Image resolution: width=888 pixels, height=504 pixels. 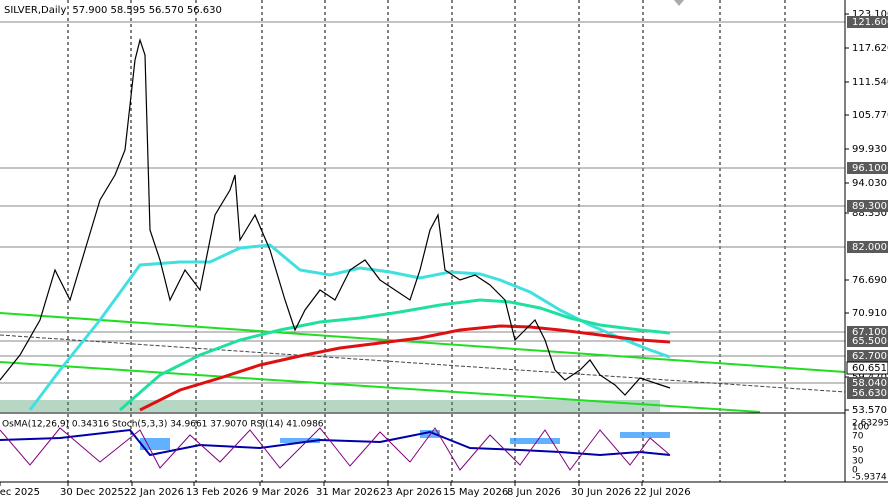 I want to click on price-label: 76.690, so click(x=869, y=280).